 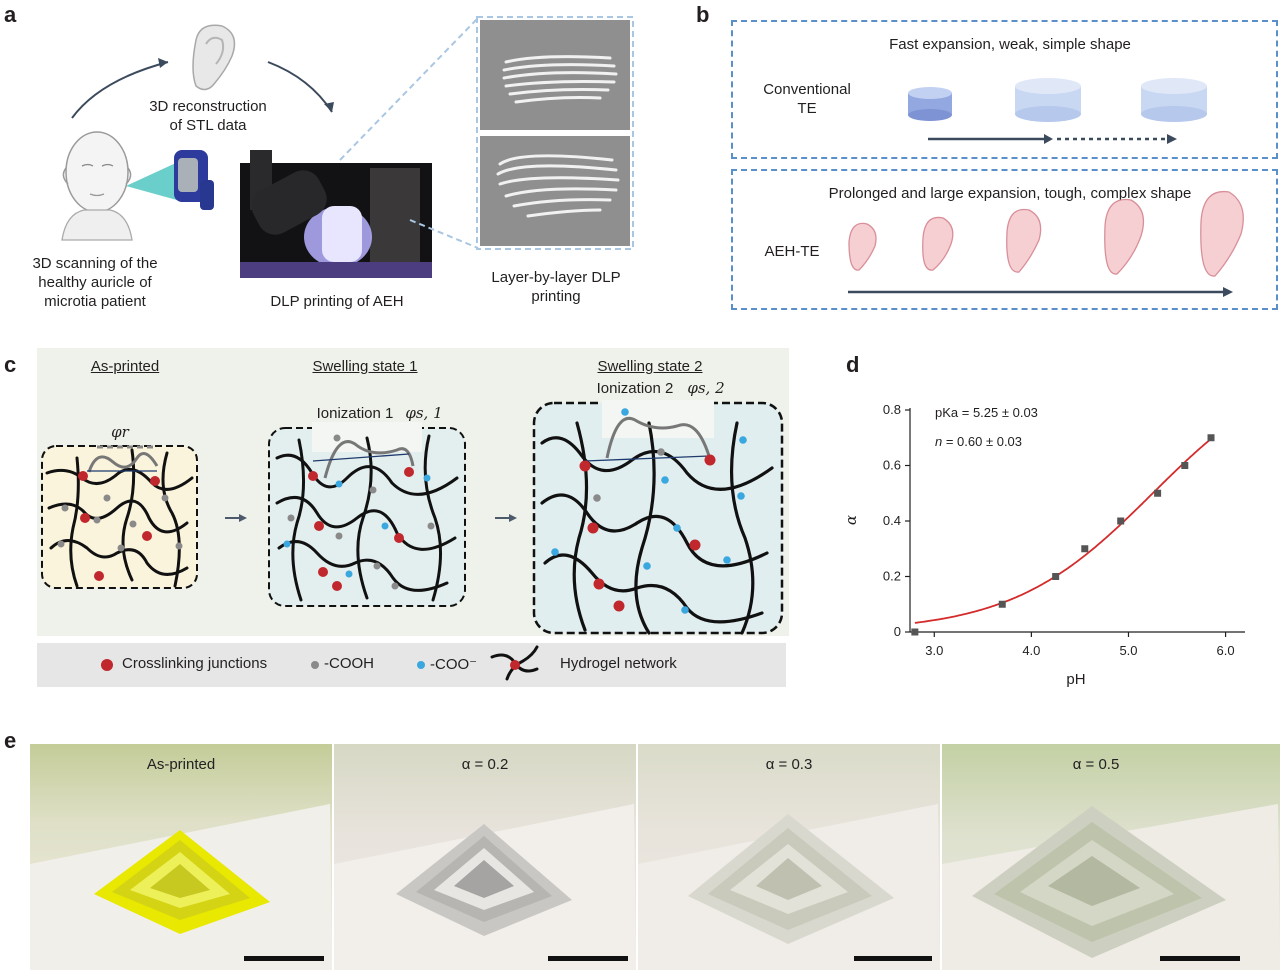 What do you see at coordinates (1010, 44) in the screenshot?
I see `top-box-title: Fast expansion, weak, simple shape` at bounding box center [1010, 44].